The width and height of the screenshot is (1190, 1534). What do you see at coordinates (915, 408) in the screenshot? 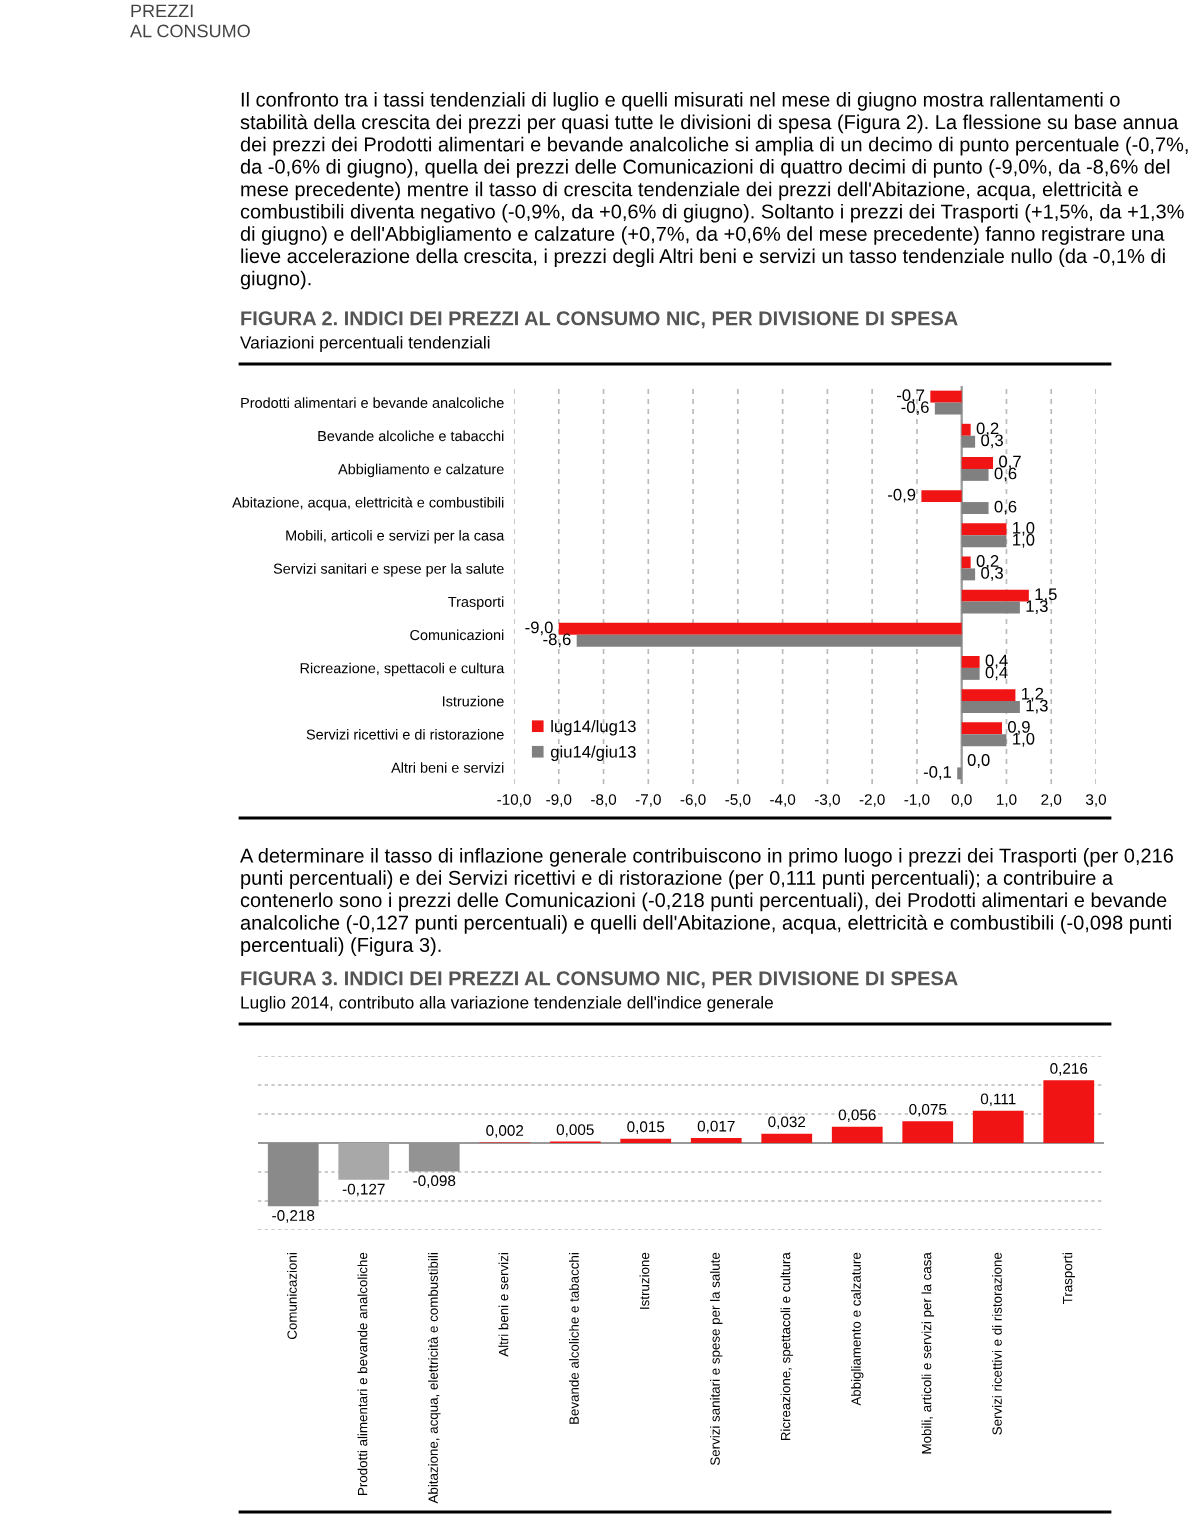
I see `data-label: -0,6` at bounding box center [915, 408].